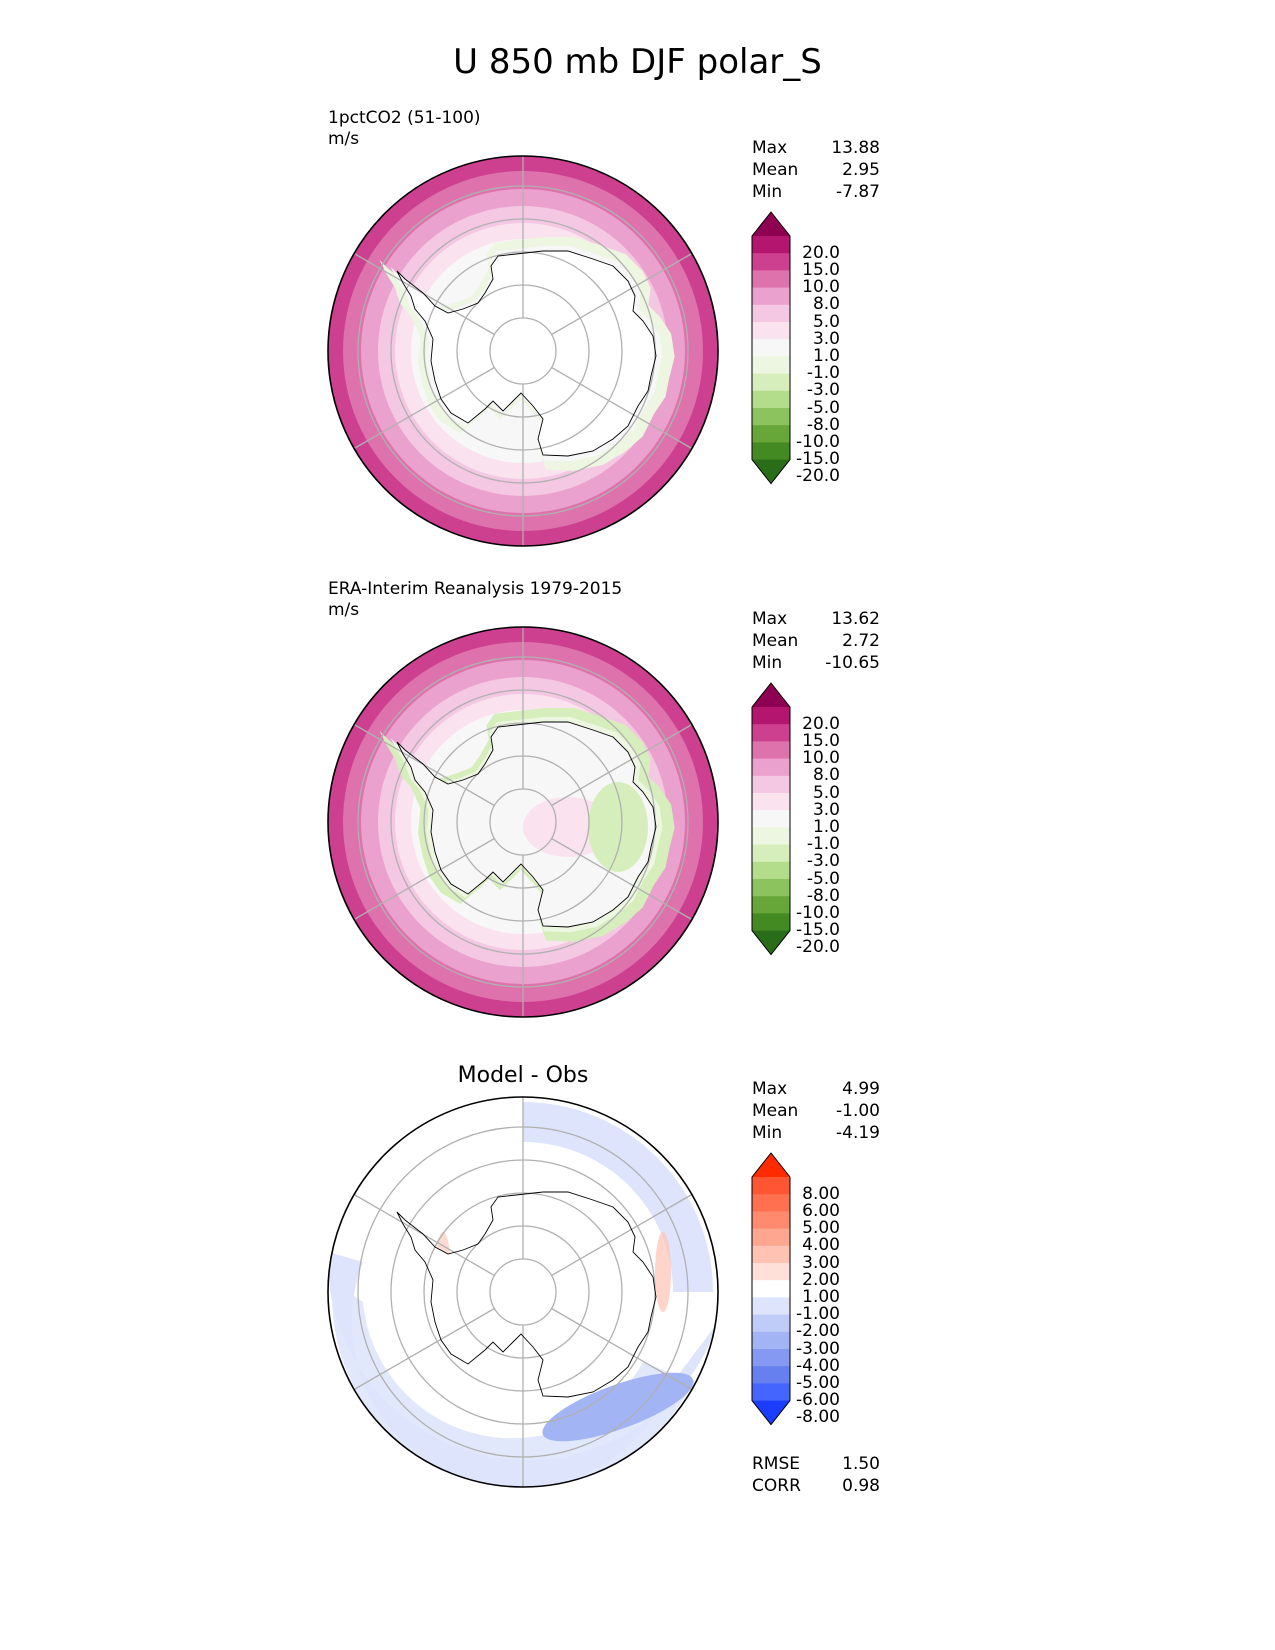  I want to click on panel-1-colorbar, so click(771, 348).